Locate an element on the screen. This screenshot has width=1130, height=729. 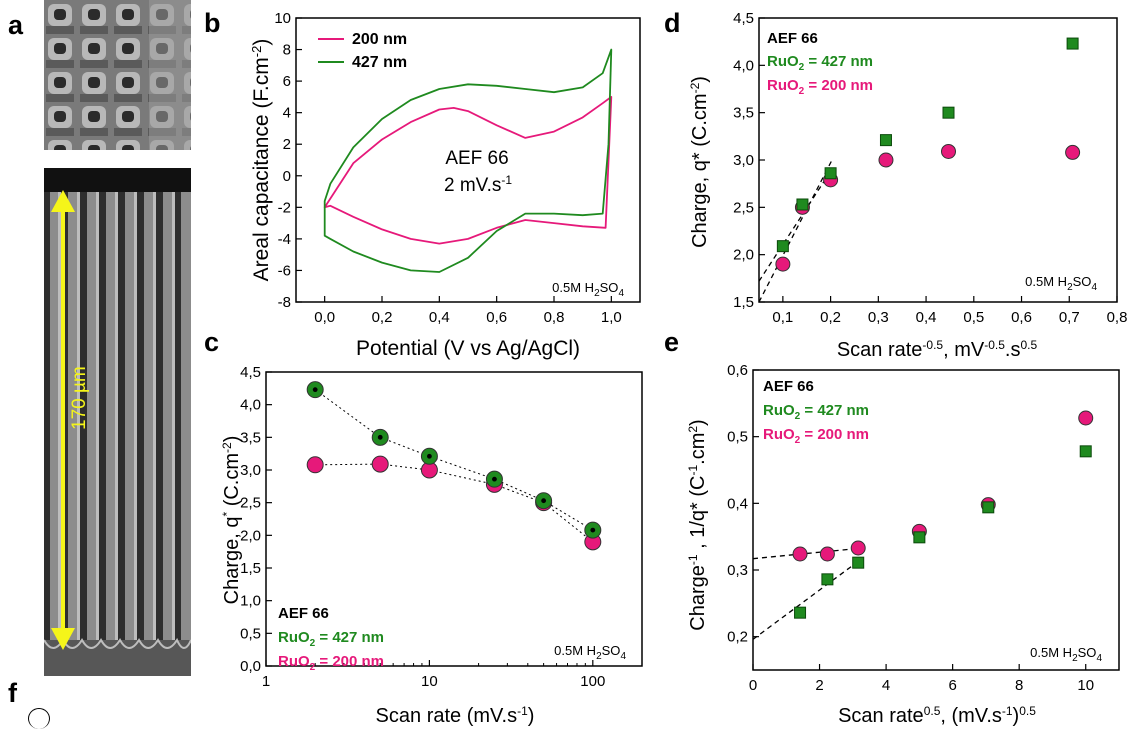
panel-label-f: f is located at coordinates (12, 693).